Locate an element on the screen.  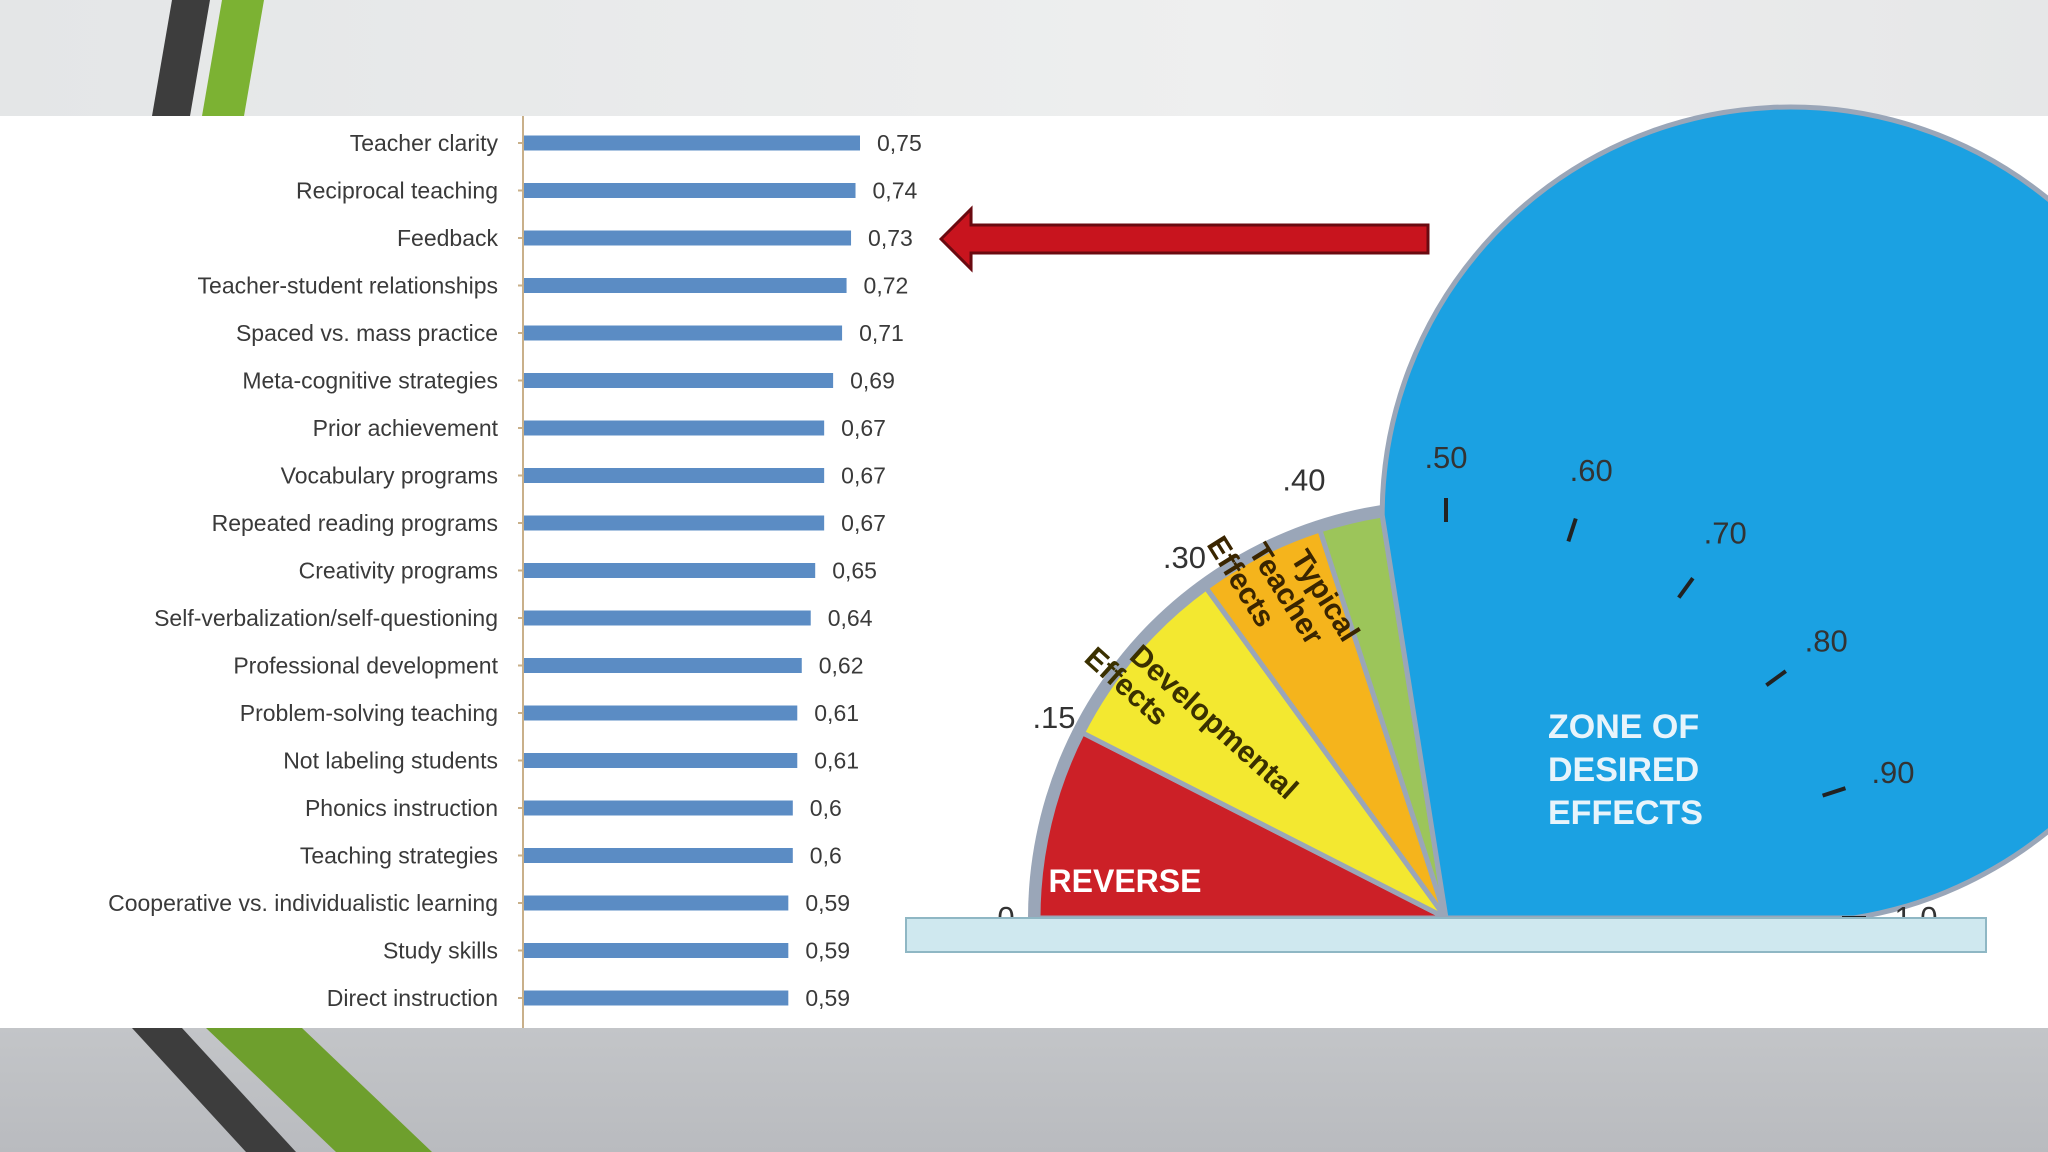
gauge-zone-reverse is located at coordinates (1242, 825).